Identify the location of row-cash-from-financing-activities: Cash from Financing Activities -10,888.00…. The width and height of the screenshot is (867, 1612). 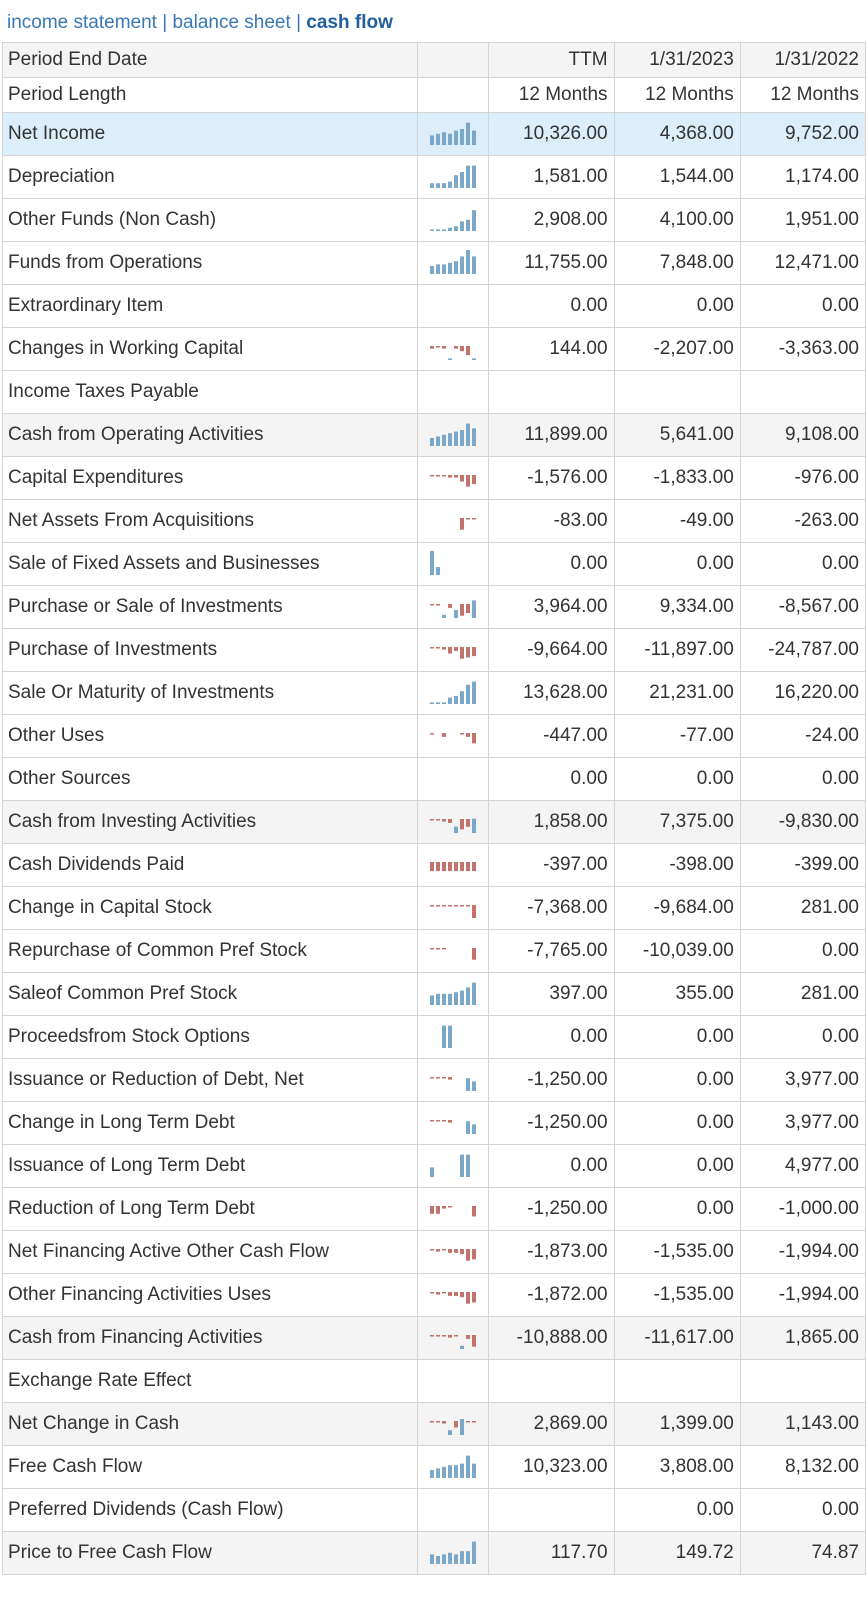
(434, 1338).